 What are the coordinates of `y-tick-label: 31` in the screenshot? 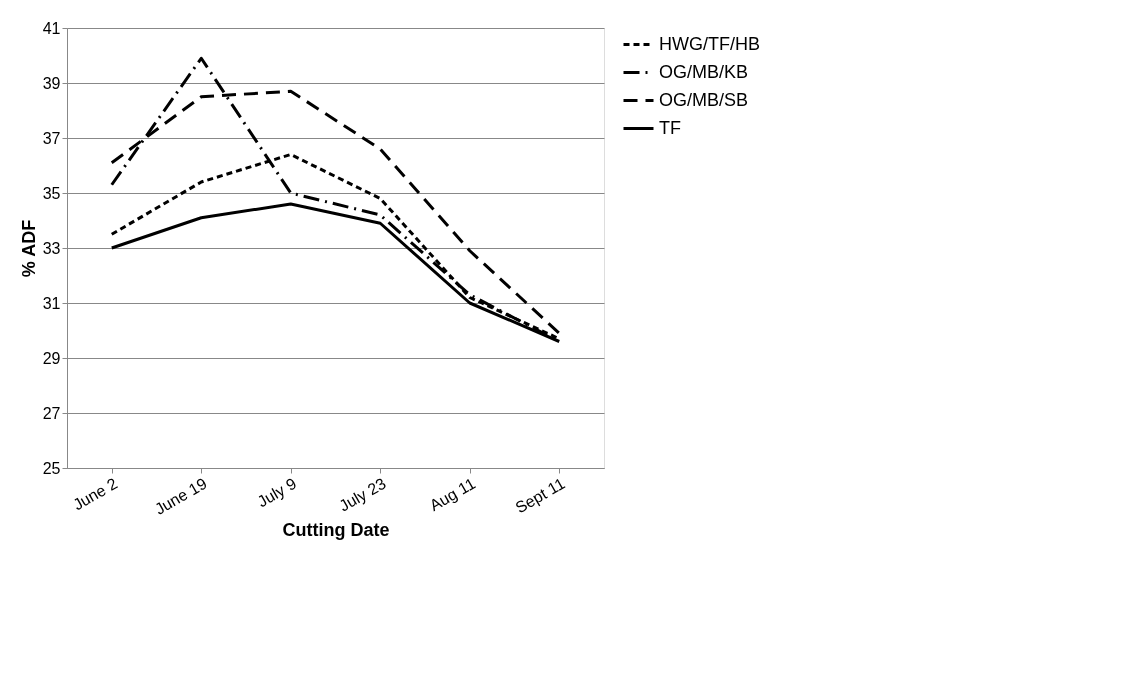 It's located at (51, 303).